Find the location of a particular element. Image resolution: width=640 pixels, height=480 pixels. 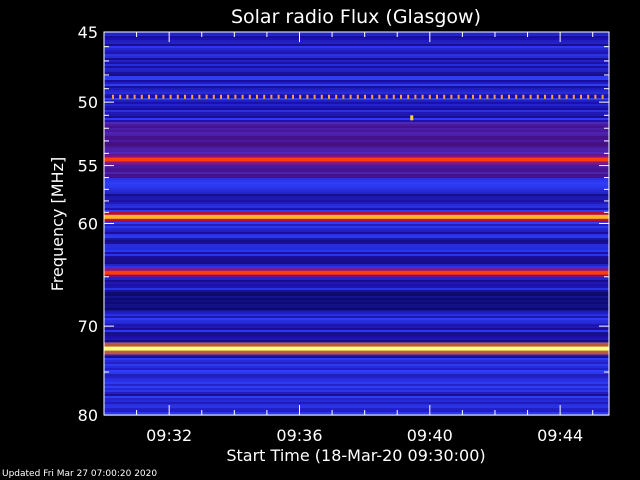

x-axis-label: Start Time (18-Mar-20 09:30:00) is located at coordinates (355, 455).